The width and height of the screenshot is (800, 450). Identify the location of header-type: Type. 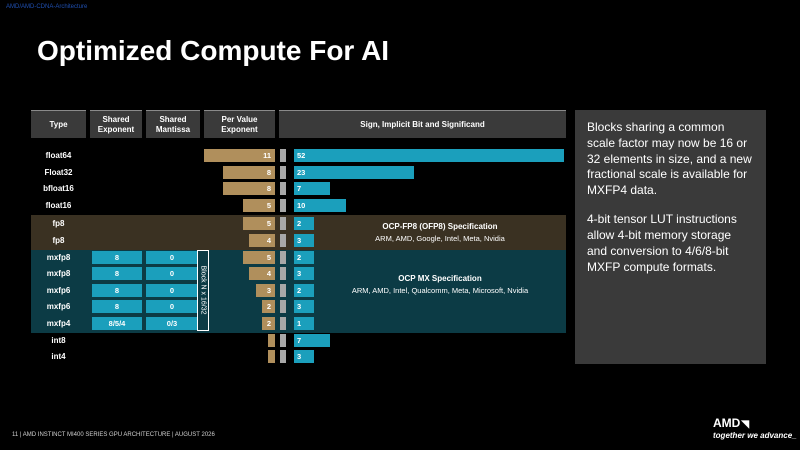
(58, 124).